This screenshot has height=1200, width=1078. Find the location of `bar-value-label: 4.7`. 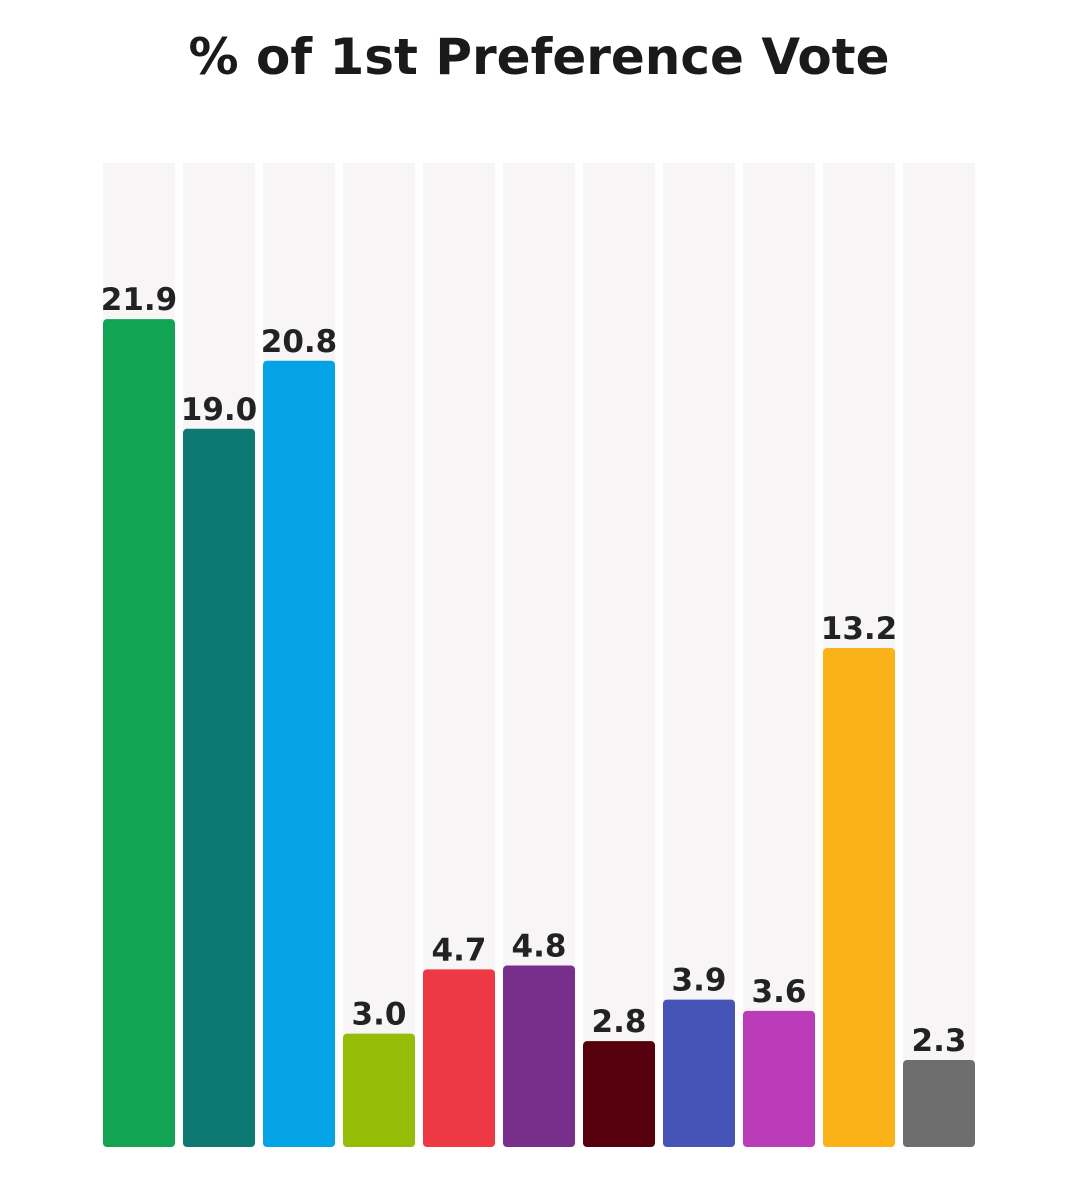

bar-value-label: 4.7 is located at coordinates (459, 950).